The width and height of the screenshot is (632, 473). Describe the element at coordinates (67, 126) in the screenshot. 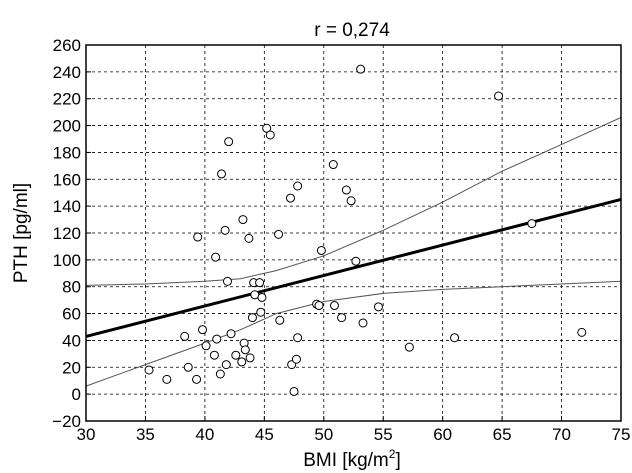

I see `y-tick-label: 200` at that location.